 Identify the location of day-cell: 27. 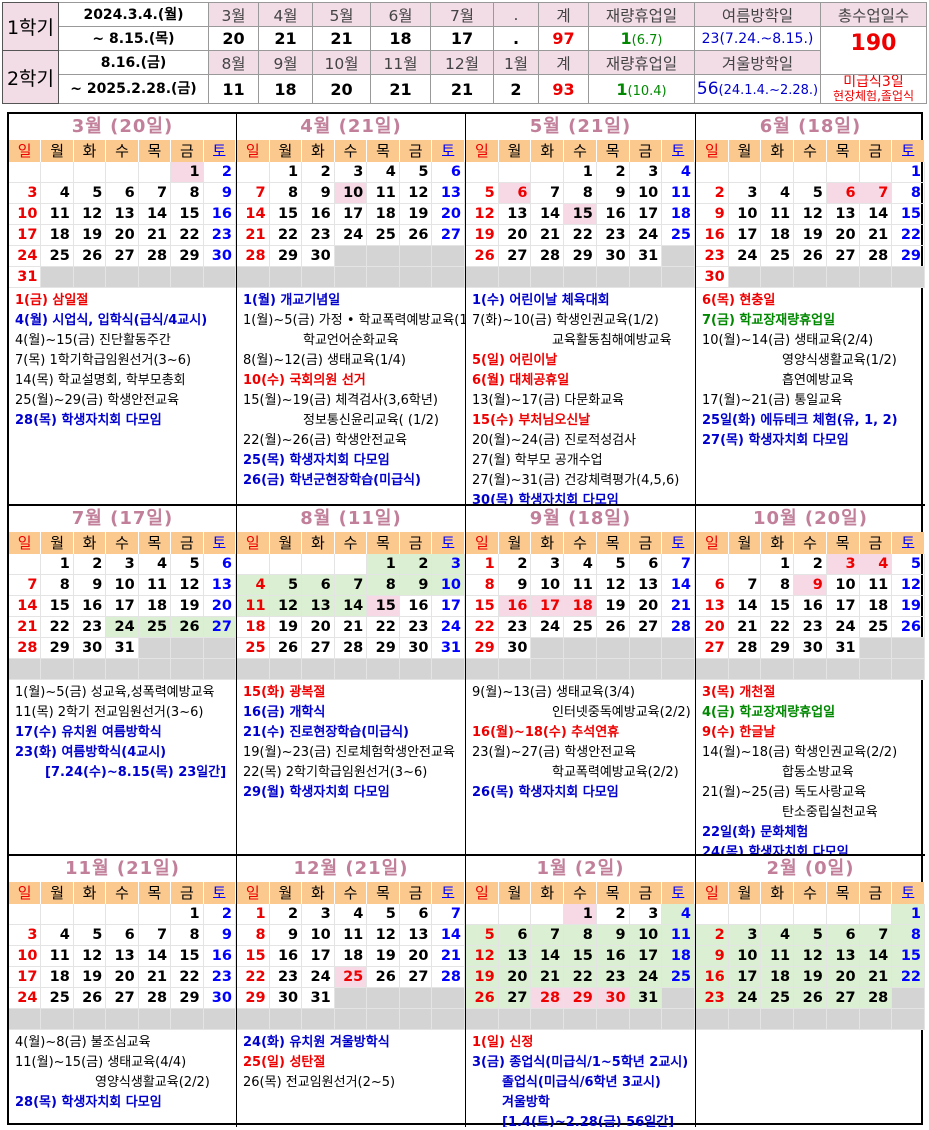
(843, 998).